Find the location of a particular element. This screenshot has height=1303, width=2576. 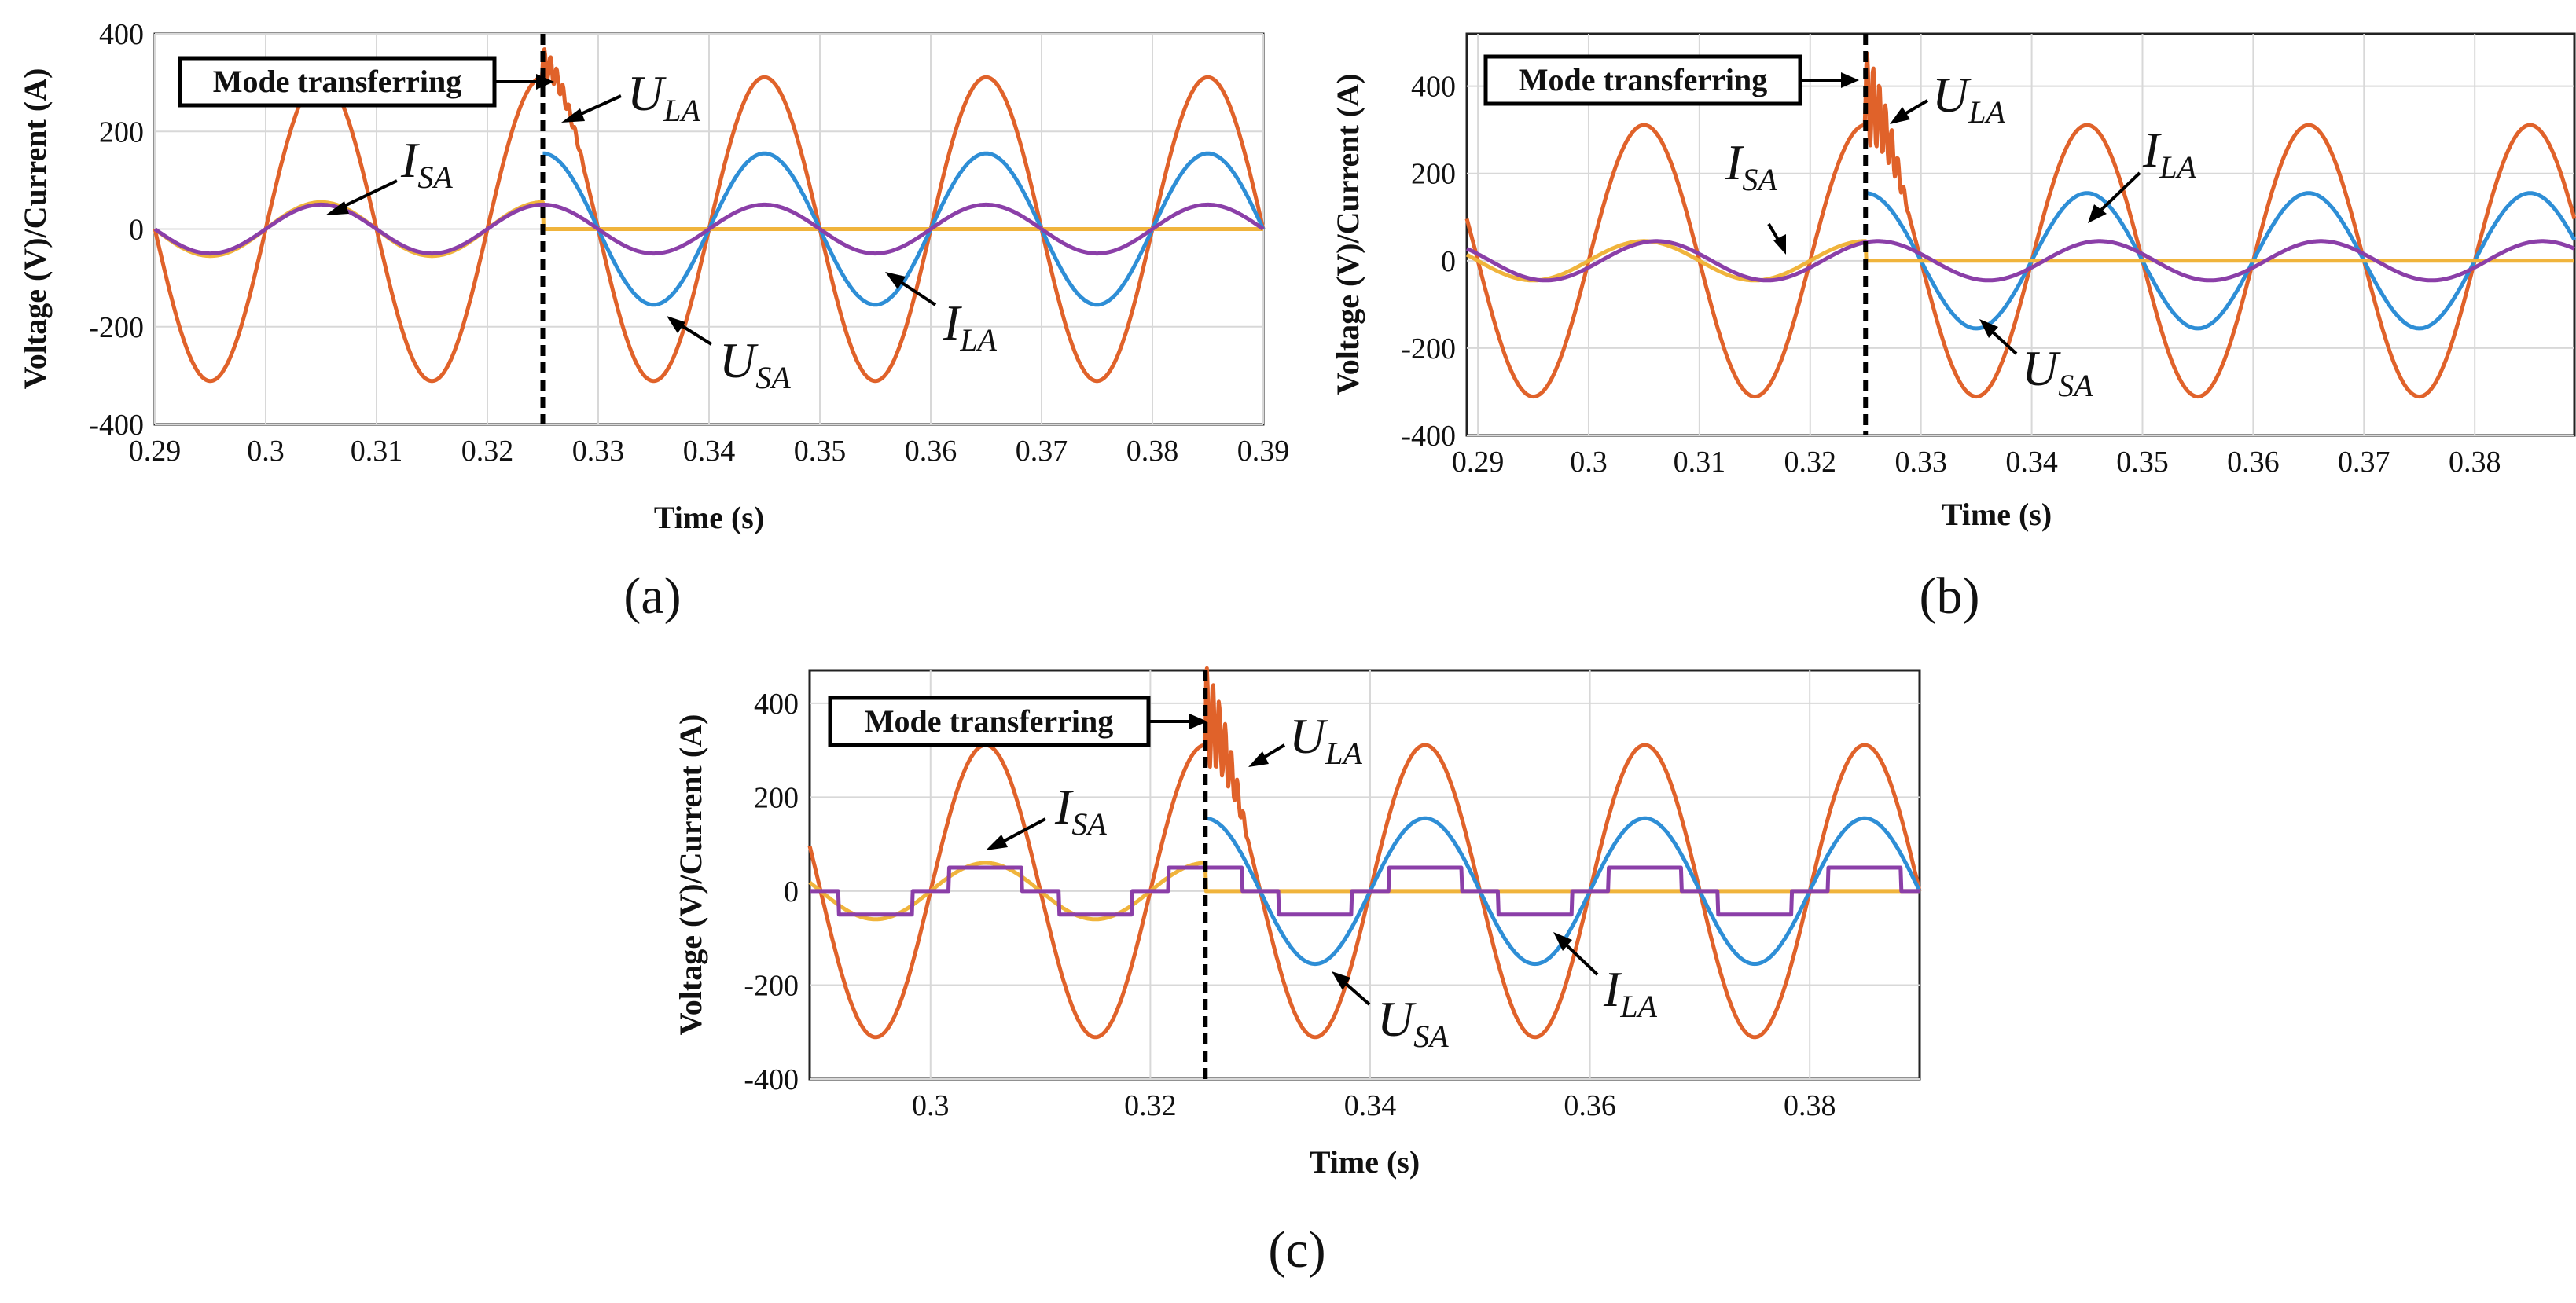

panel-label-c: (c) is located at coordinates (1296, 1250).